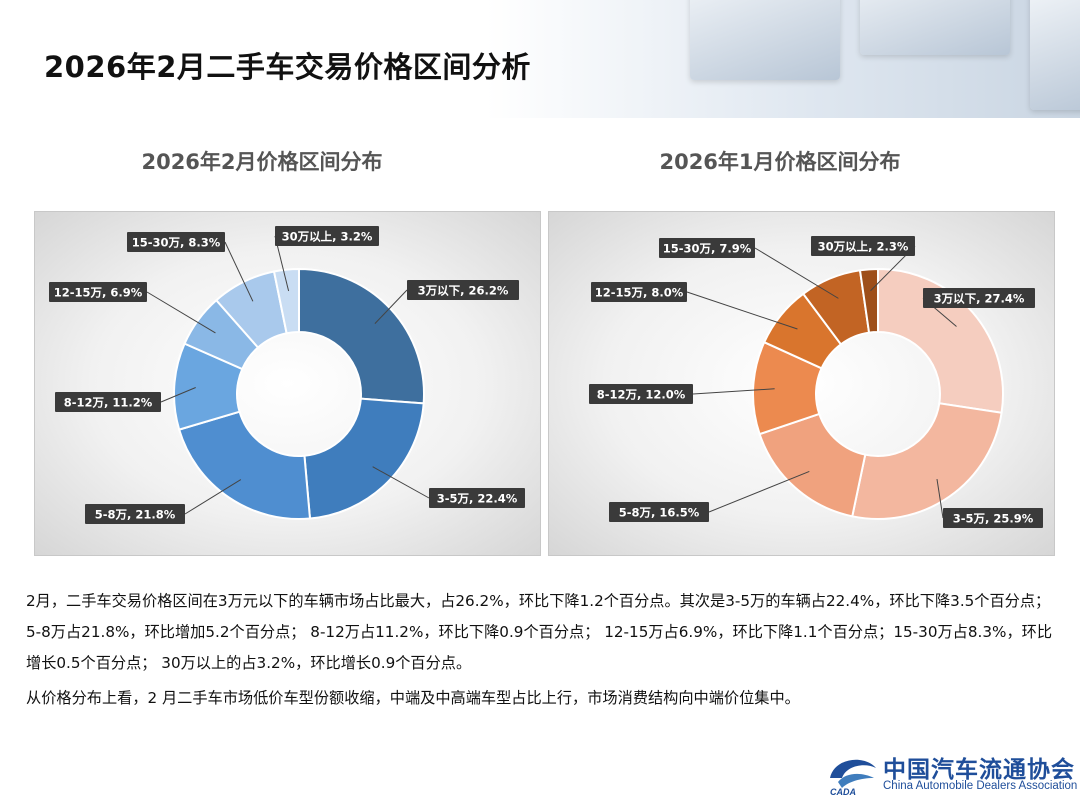 The image size is (1080, 810). I want to click on data-label: 12-15万, 8.0%, so click(639, 293).